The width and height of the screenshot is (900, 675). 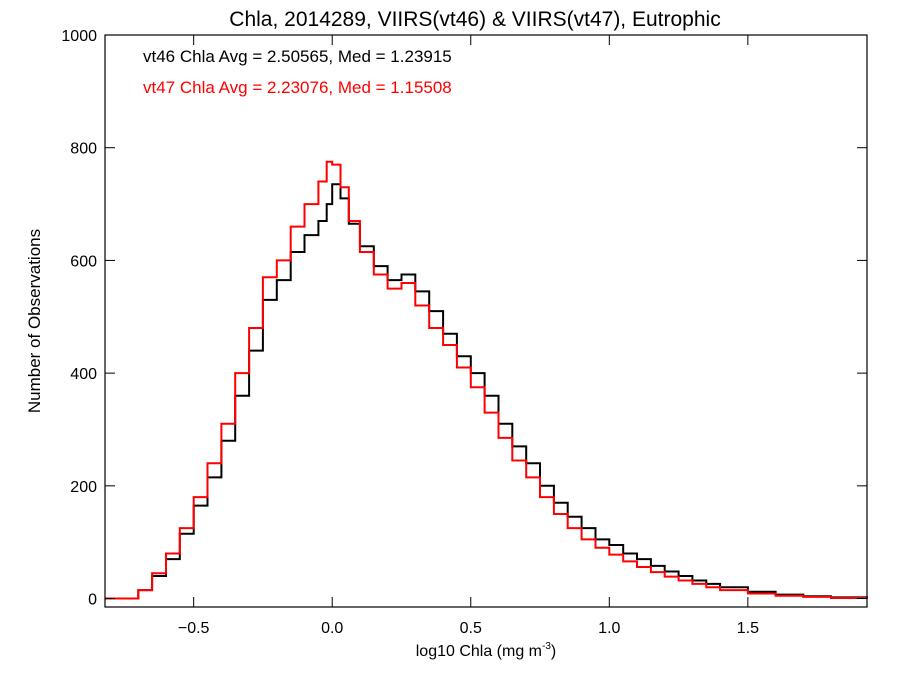 What do you see at coordinates (83, 487) in the screenshot?
I see `y-tick-label: 200` at bounding box center [83, 487].